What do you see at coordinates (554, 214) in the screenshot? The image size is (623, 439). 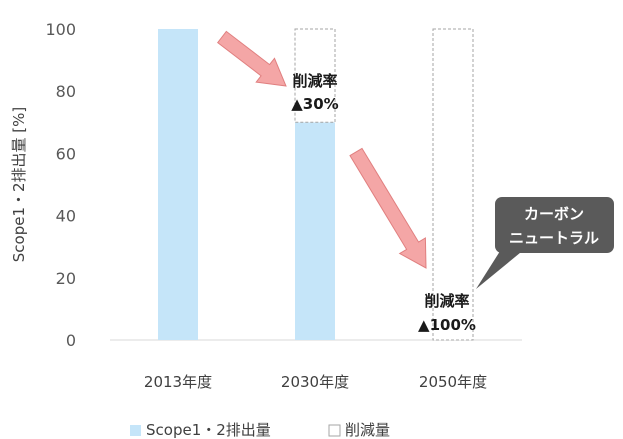 I see `callout-line-1: カーボン` at bounding box center [554, 214].